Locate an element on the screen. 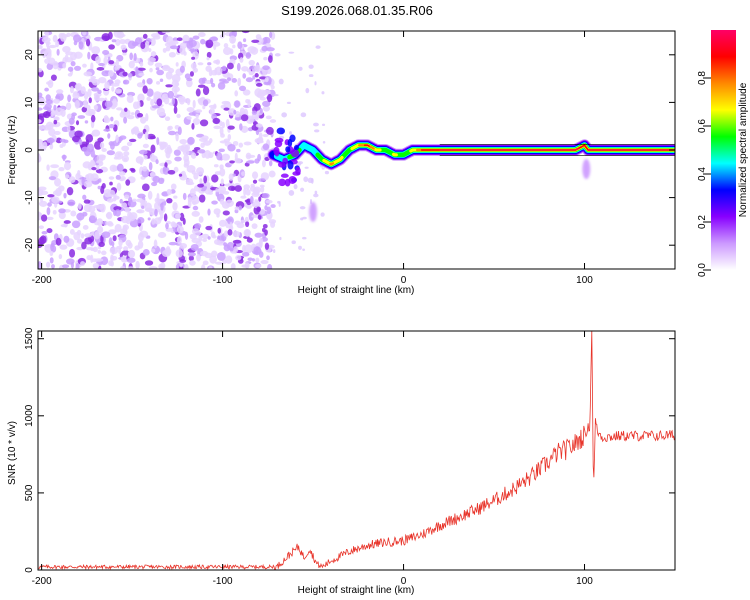  y-tick-label: 10 is located at coordinates (29, 102).